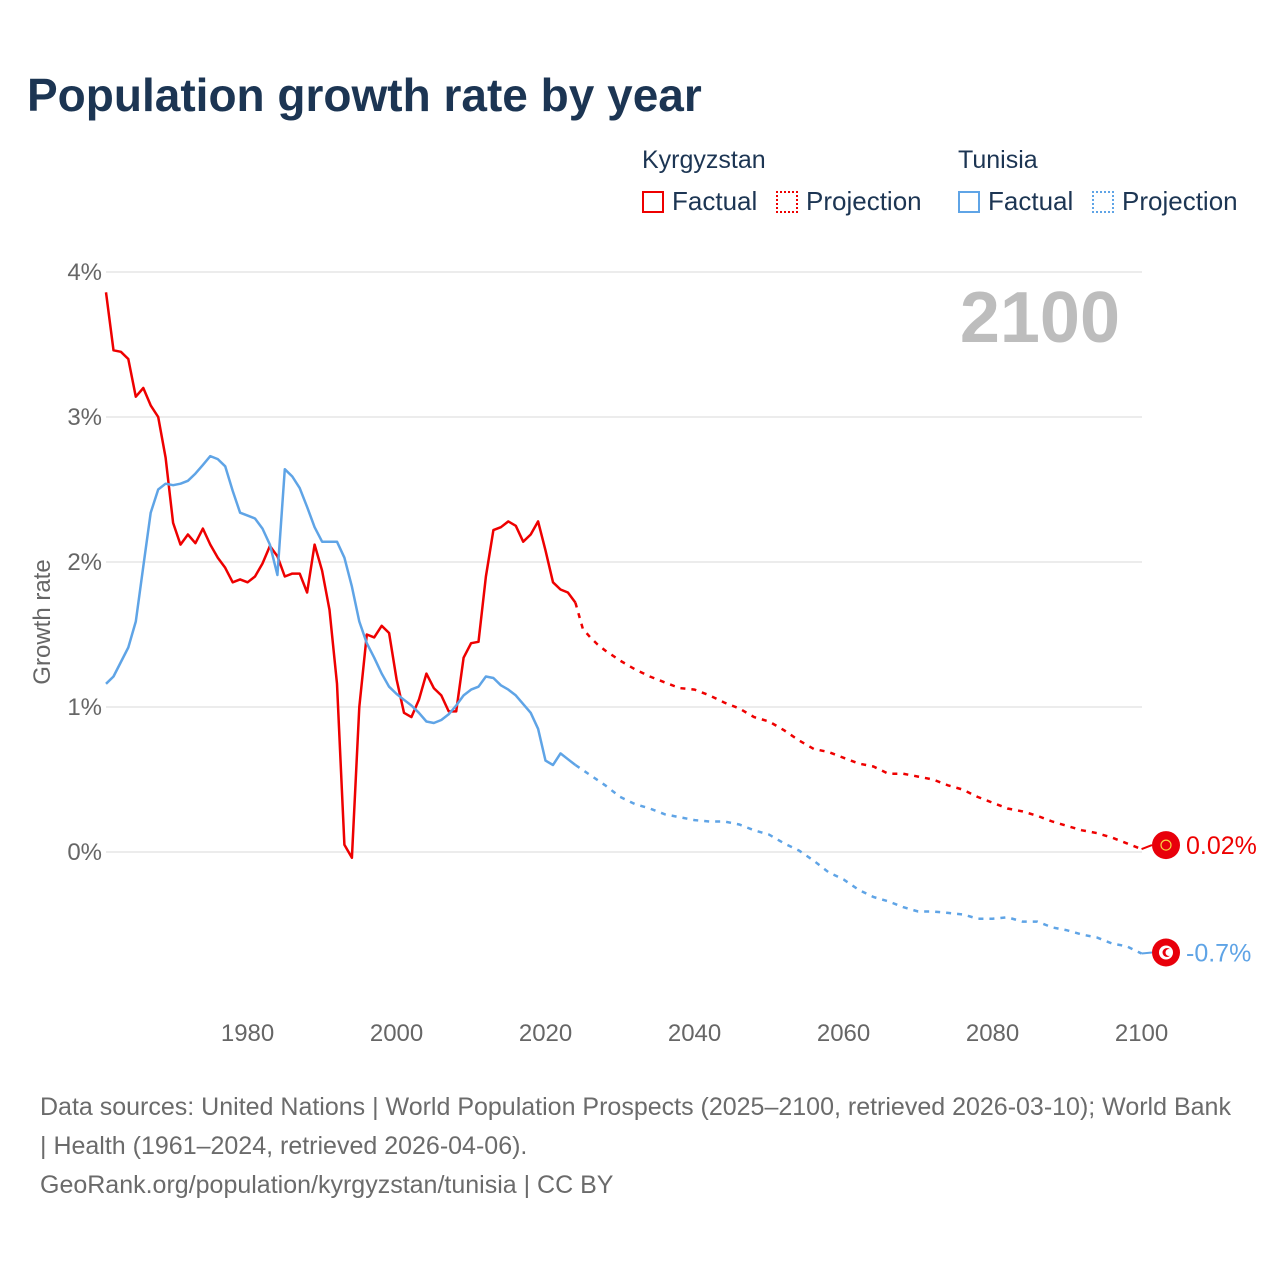 This screenshot has height=1280, width=1280. What do you see at coordinates (247, 1033) in the screenshot?
I see `x-tick-label: 1980` at bounding box center [247, 1033].